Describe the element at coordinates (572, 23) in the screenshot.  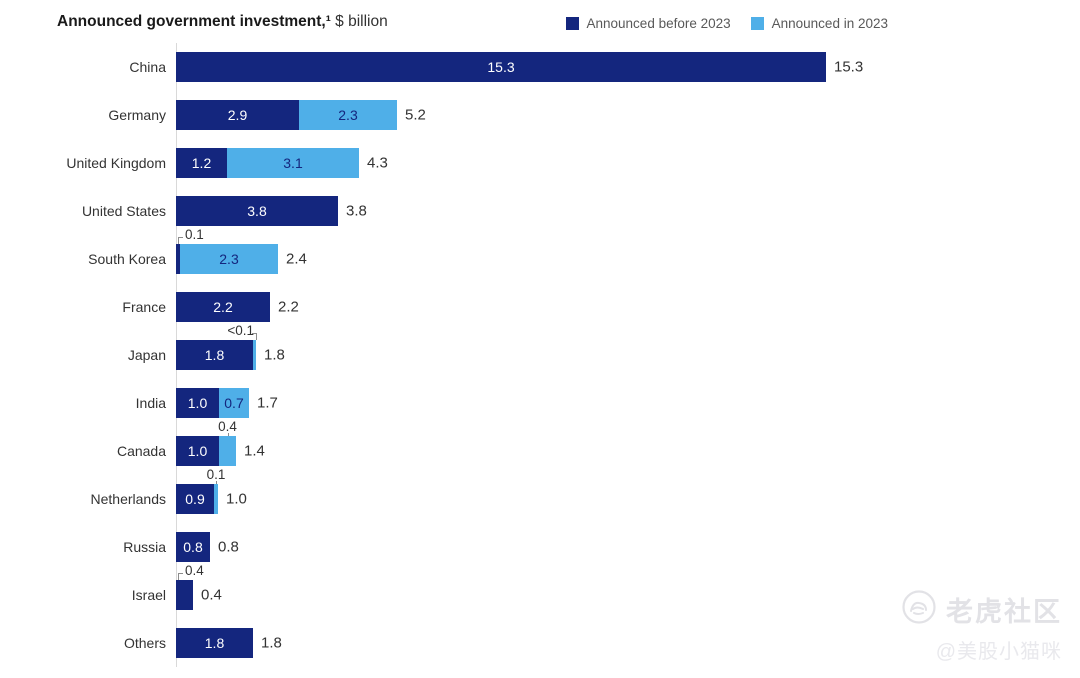
I see `legend-swatch-before-2023` at that location.